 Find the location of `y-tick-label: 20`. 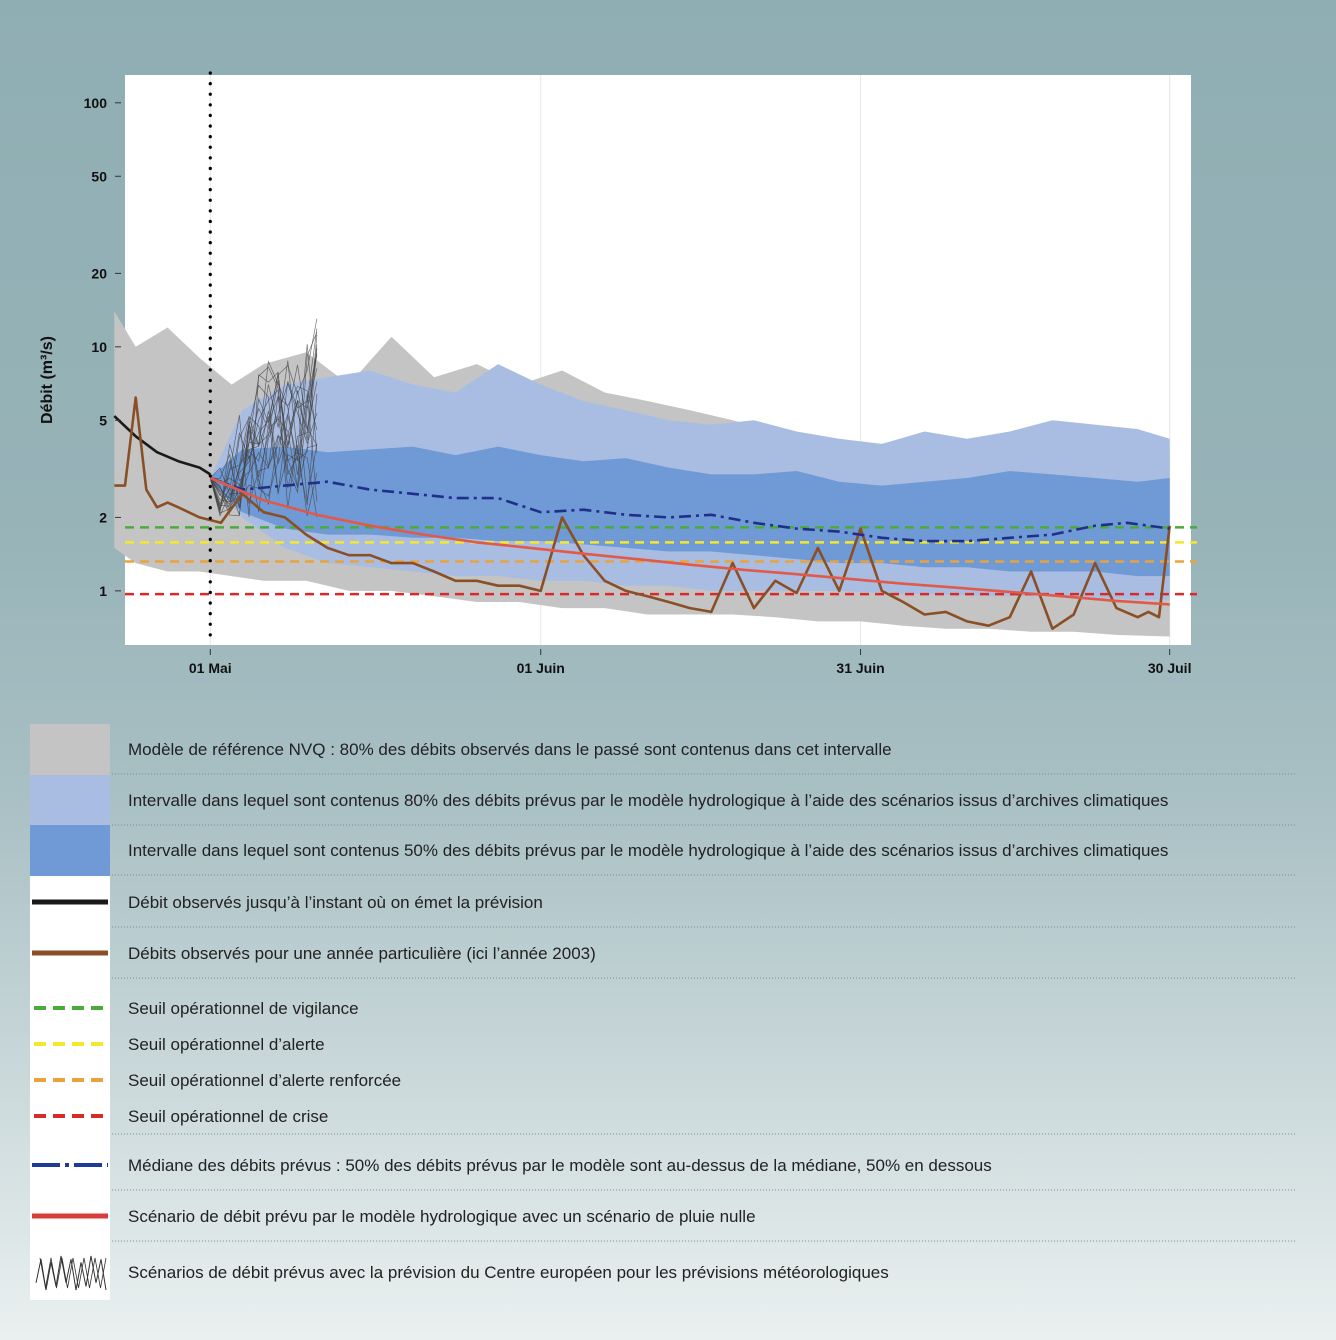

y-tick-label: 20 is located at coordinates (99, 273).